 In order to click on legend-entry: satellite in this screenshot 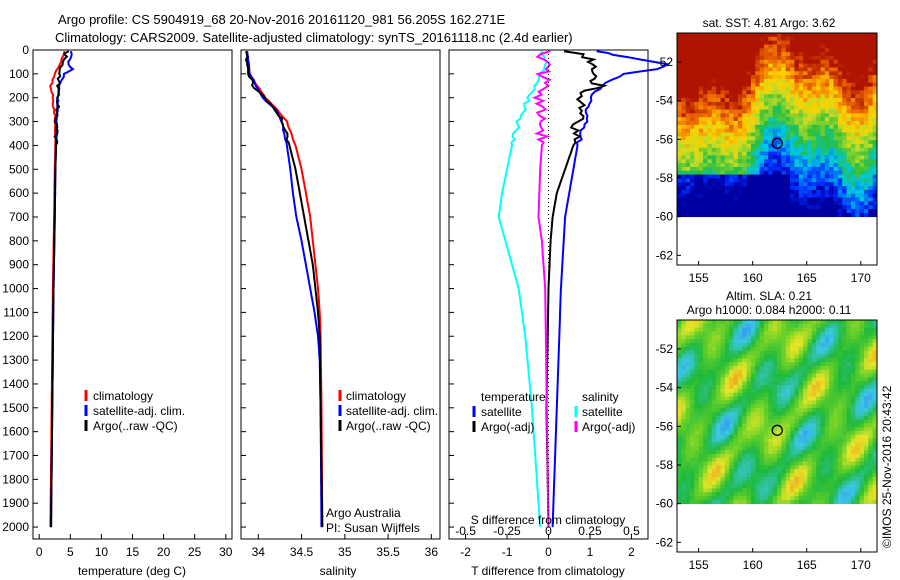, I will do `click(602, 412)`.